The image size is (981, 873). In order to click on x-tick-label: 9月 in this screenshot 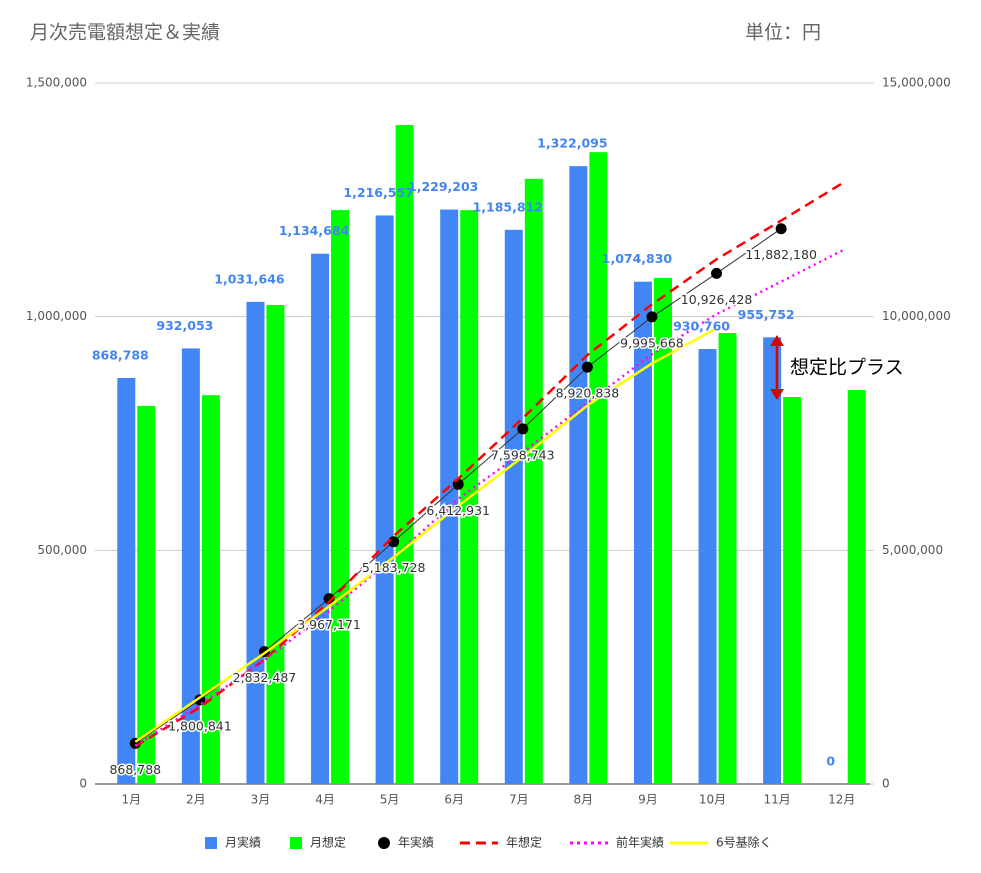, I will do `click(648, 800)`.